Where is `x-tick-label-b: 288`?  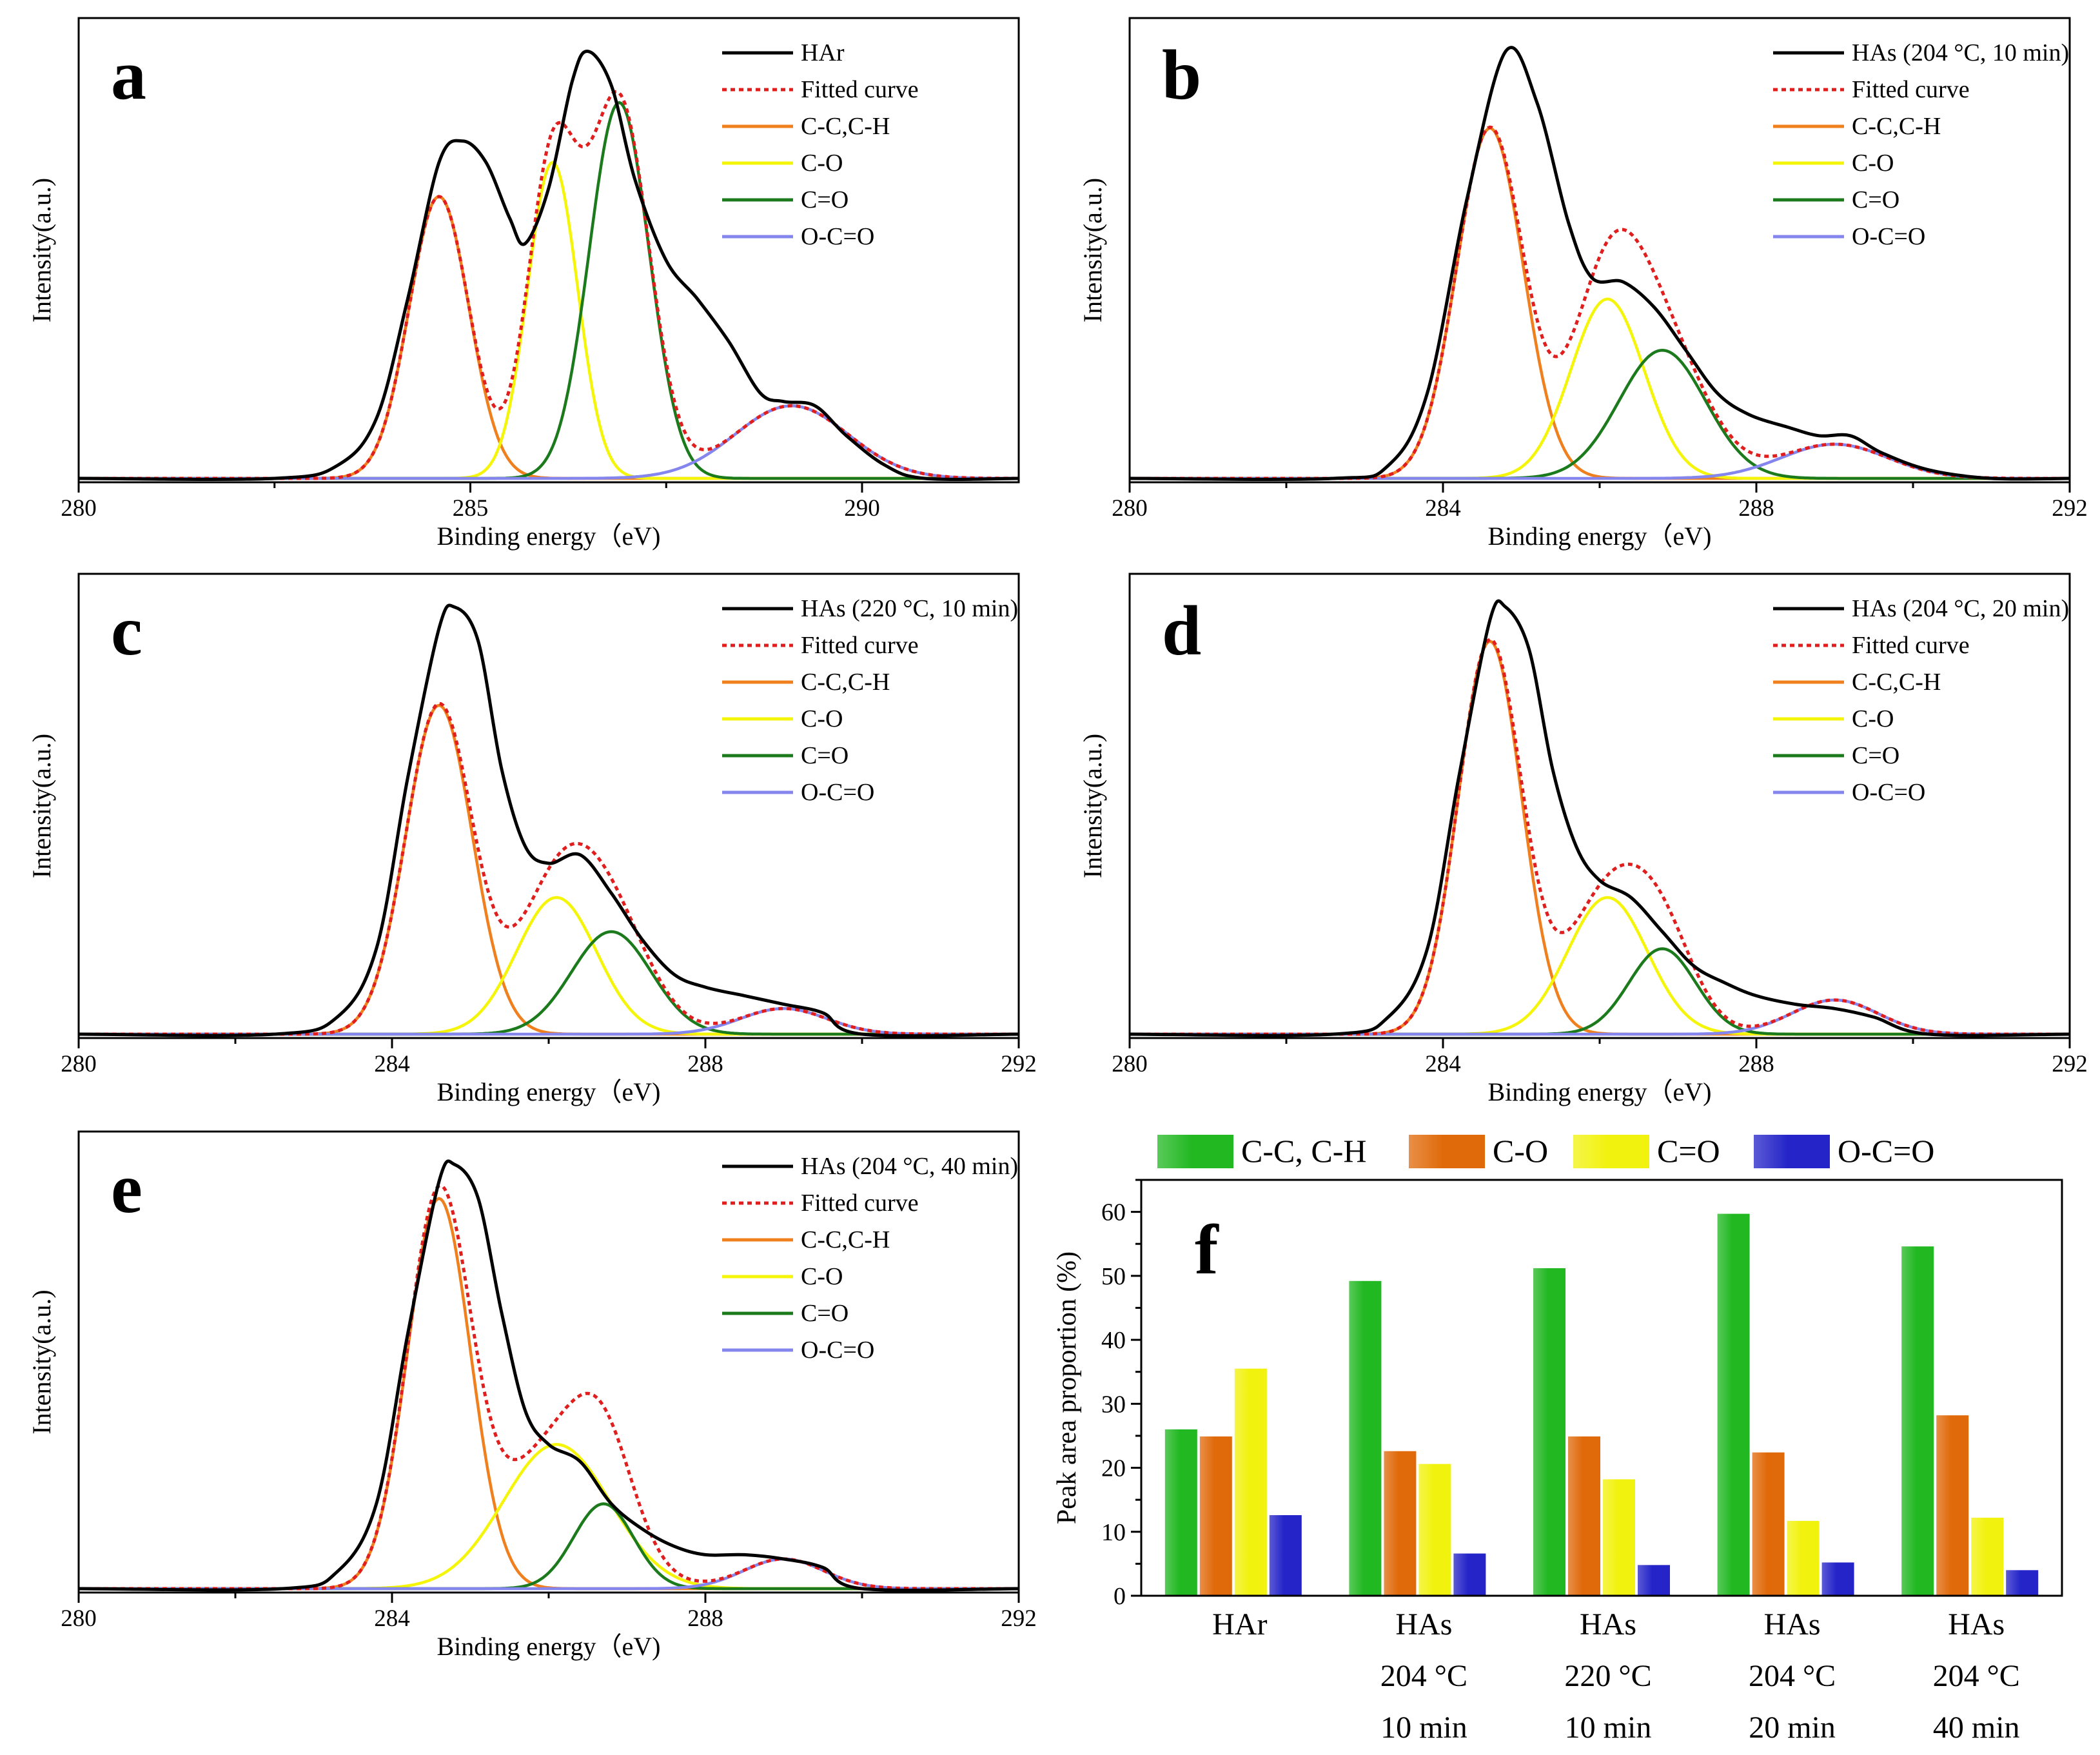 x-tick-label-b: 288 is located at coordinates (1756, 508).